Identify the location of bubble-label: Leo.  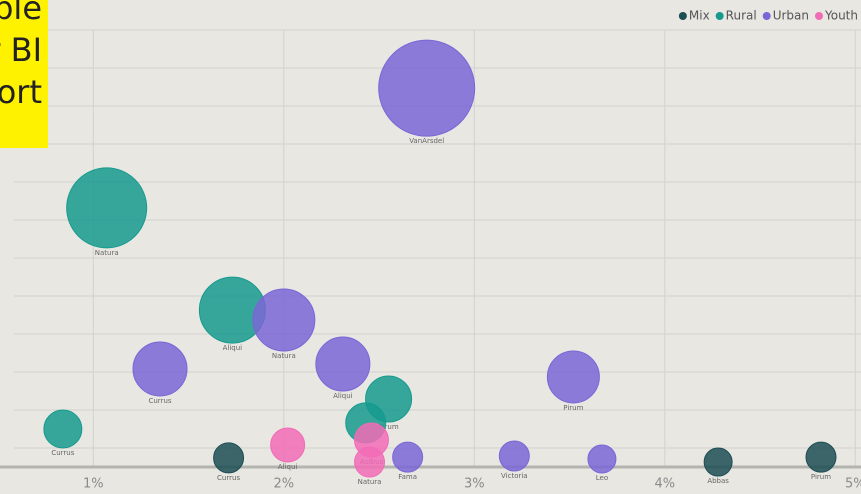
(602, 478).